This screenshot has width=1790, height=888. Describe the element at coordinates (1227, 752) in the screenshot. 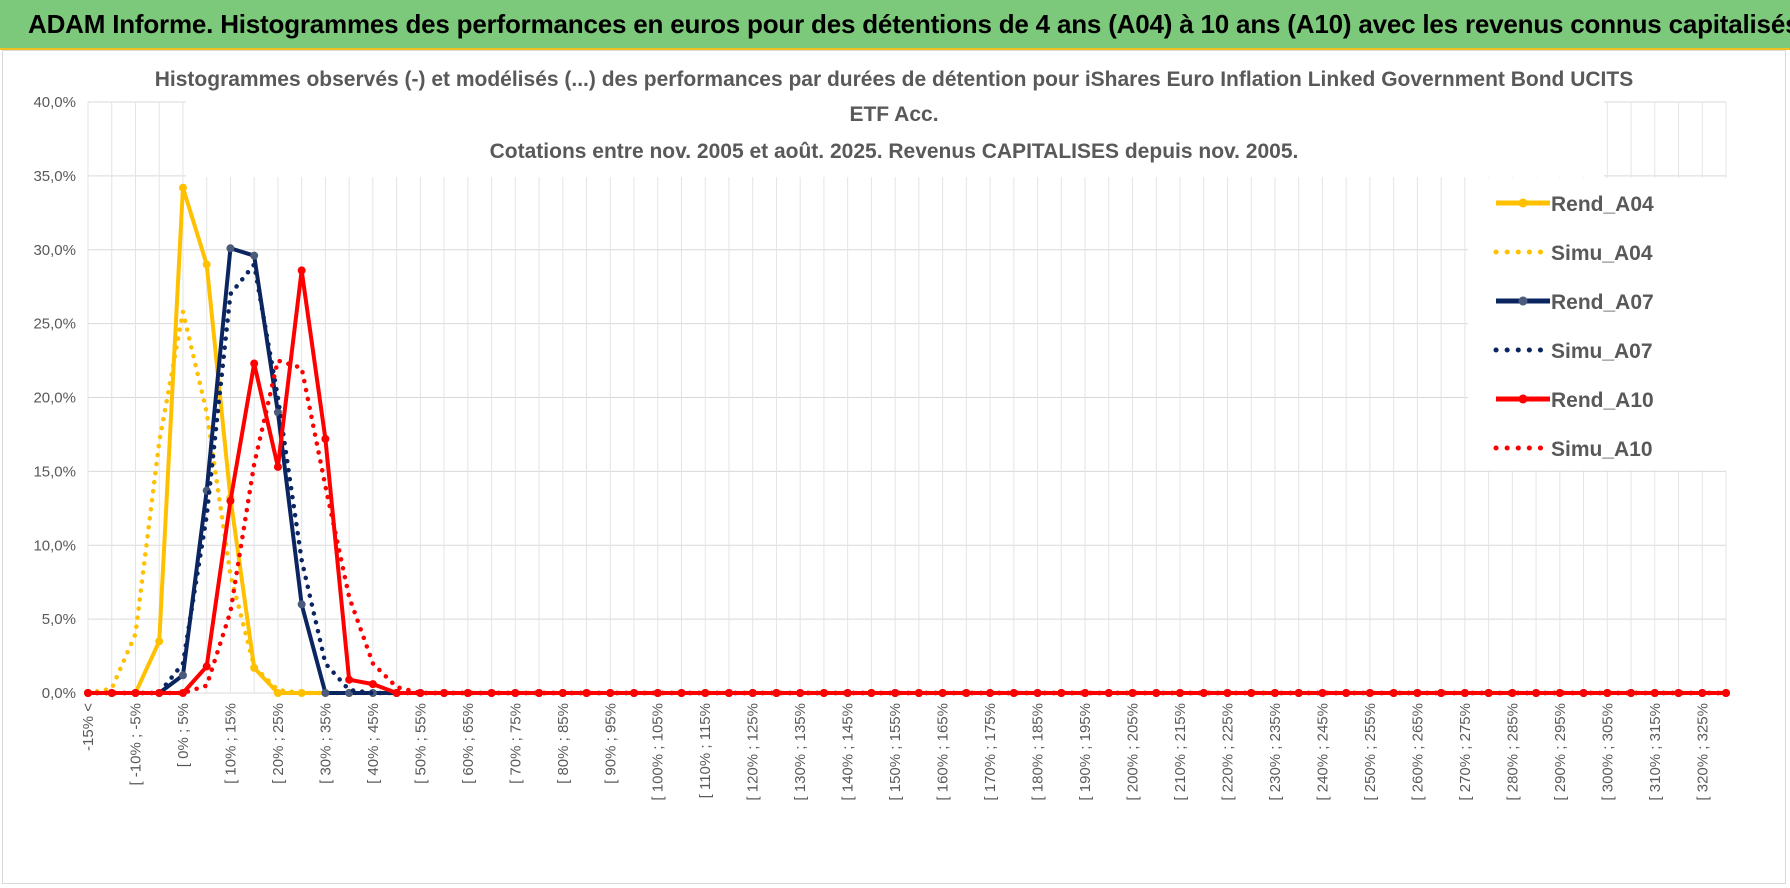

I see `x-tick-label: [ 220% ; 225%` at that location.